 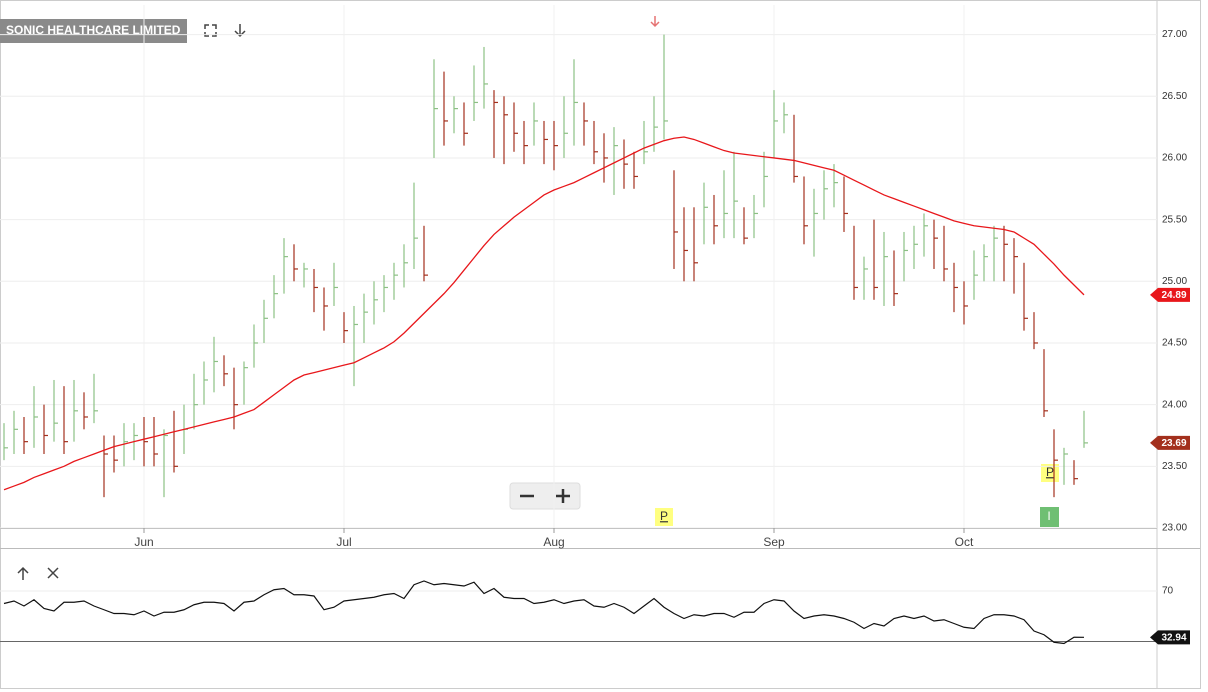 What do you see at coordinates (1174, 528) in the screenshot?
I see `y-tick-label: 23.00` at bounding box center [1174, 528].